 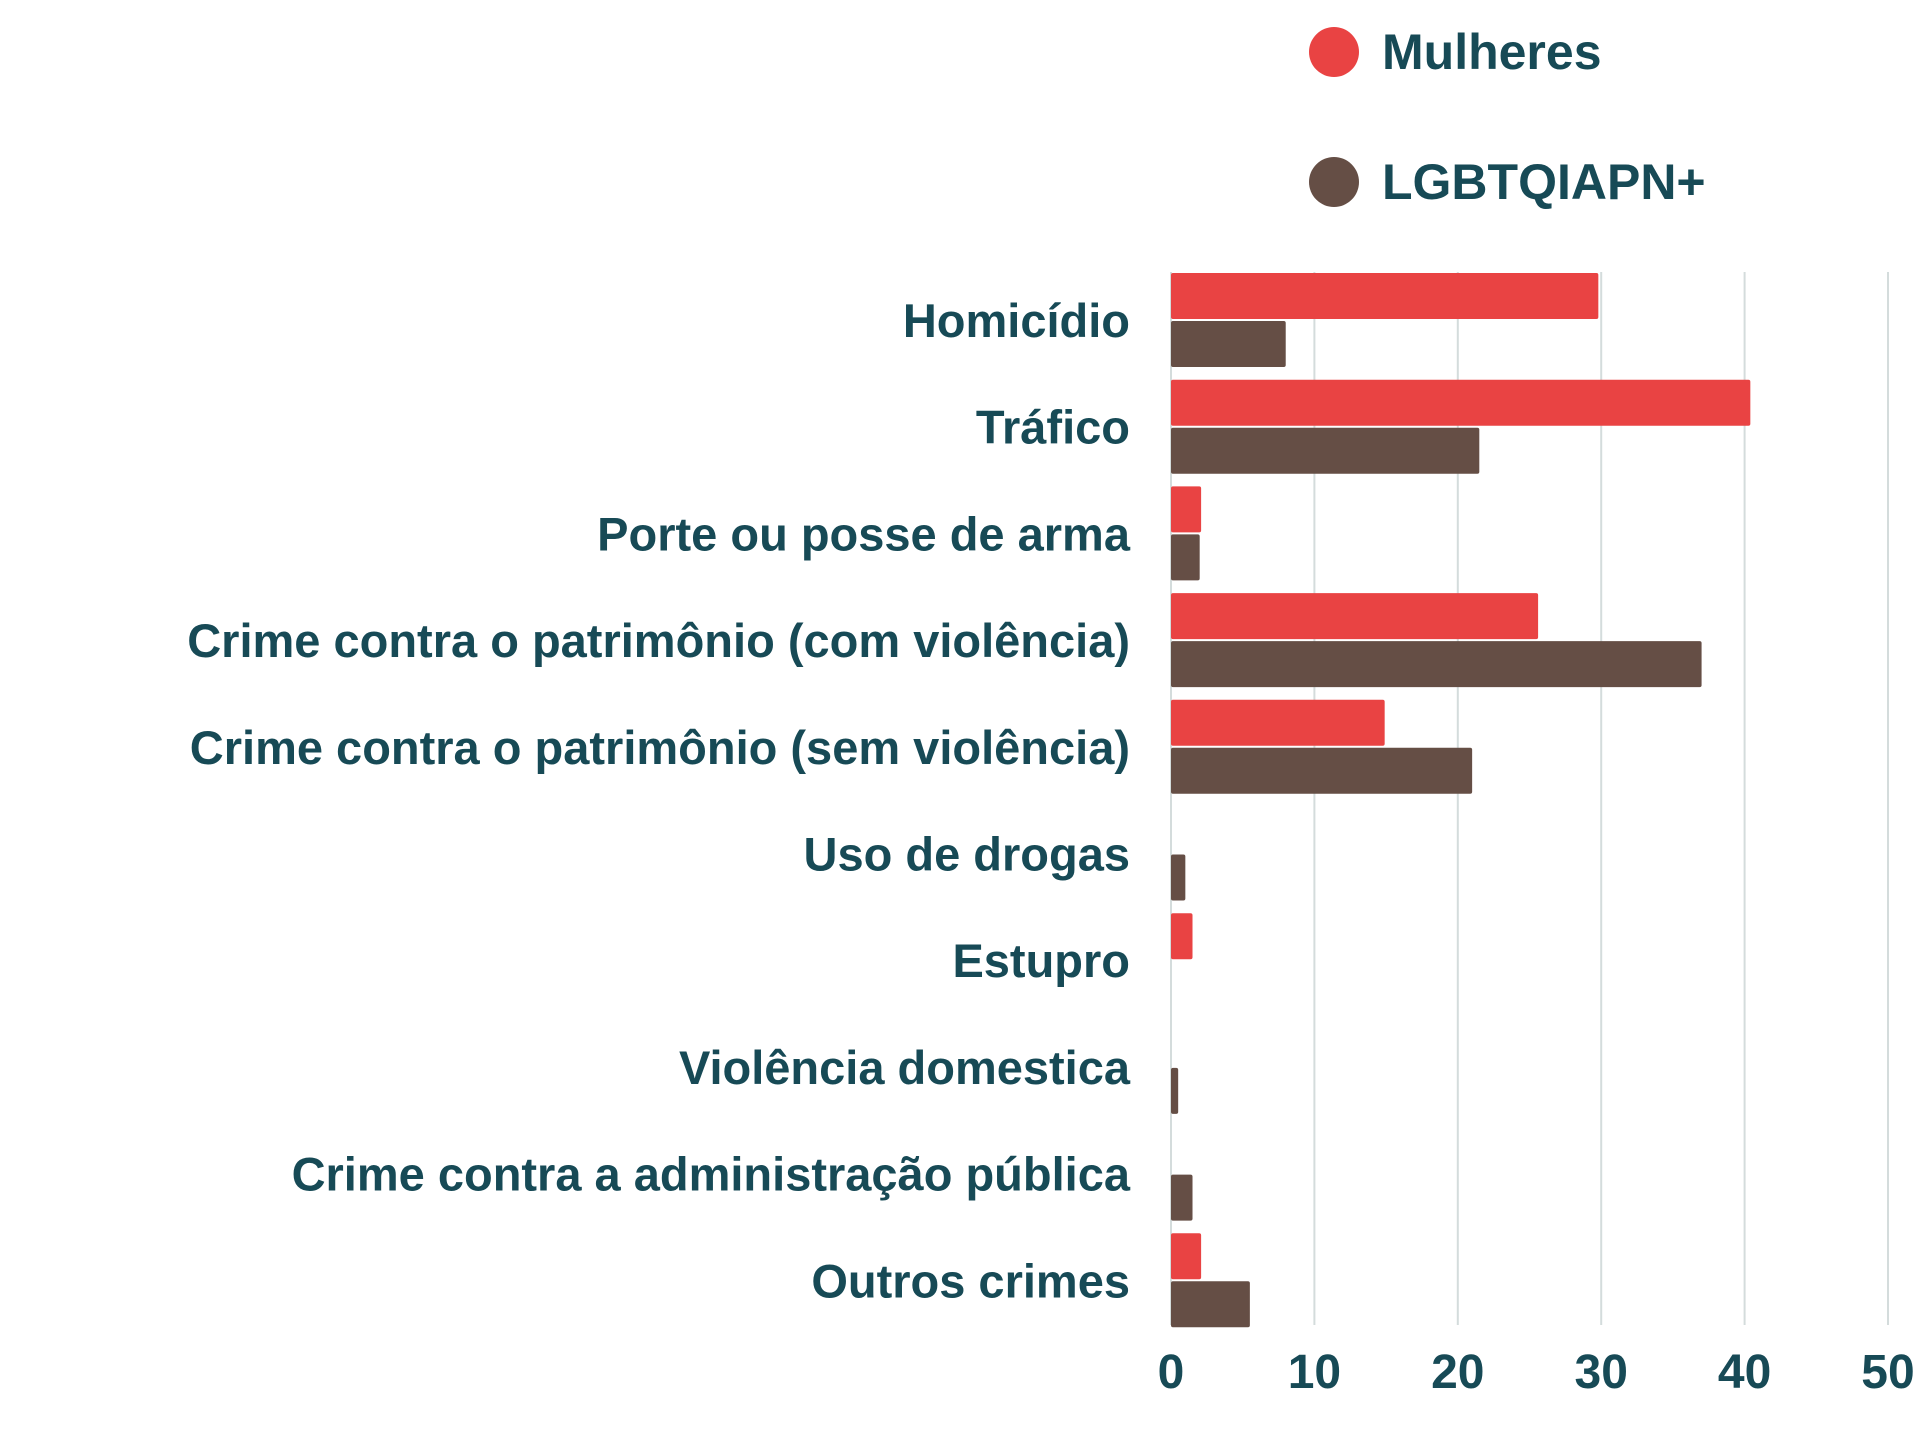 What do you see at coordinates (1334, 182) in the screenshot?
I see `legend-marker-lgbtqiapn` at bounding box center [1334, 182].